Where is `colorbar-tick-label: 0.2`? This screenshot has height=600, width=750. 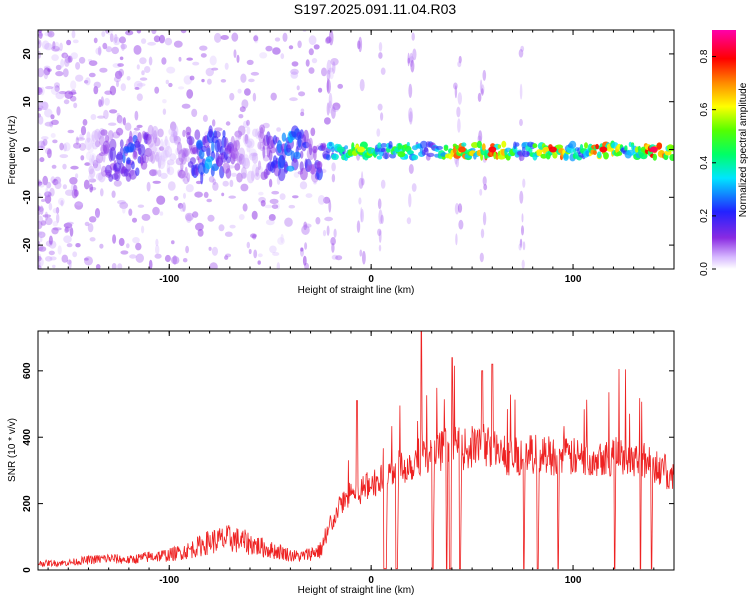 colorbar-tick-label: 0.2 is located at coordinates (704, 216).